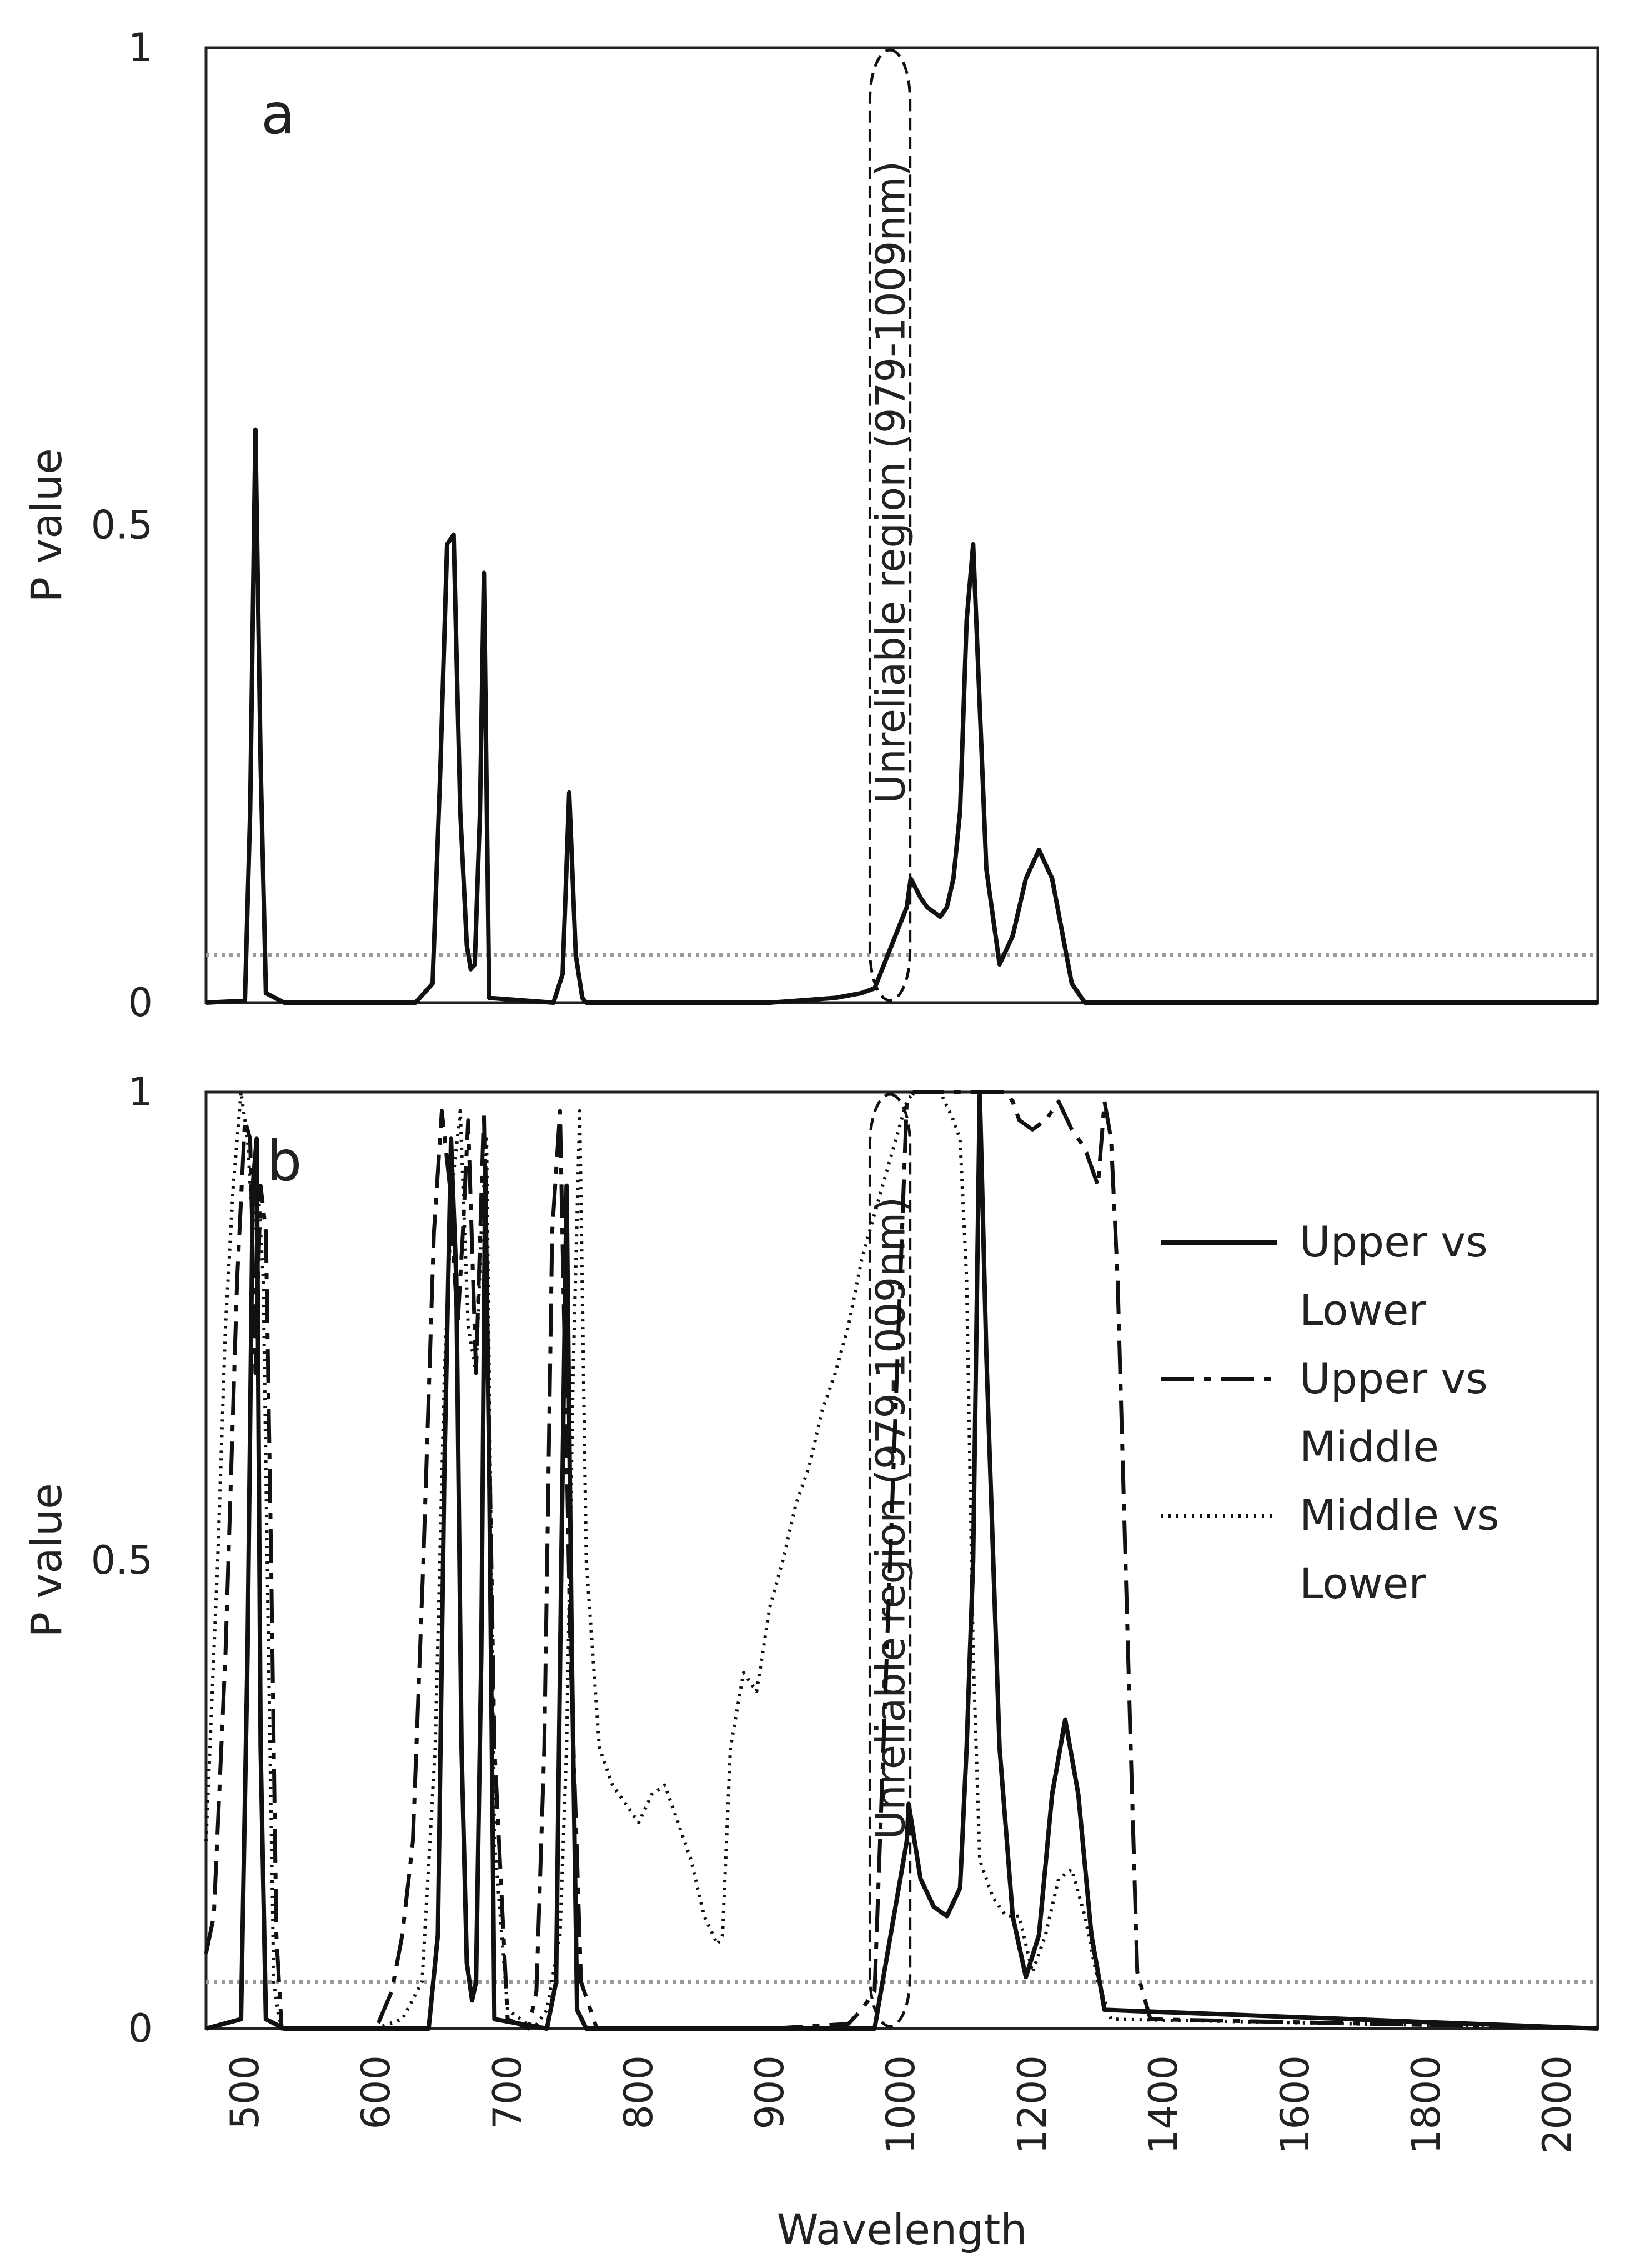  What do you see at coordinates (770, 2092) in the screenshot?
I see `x-tick-label: 900` at bounding box center [770, 2092].